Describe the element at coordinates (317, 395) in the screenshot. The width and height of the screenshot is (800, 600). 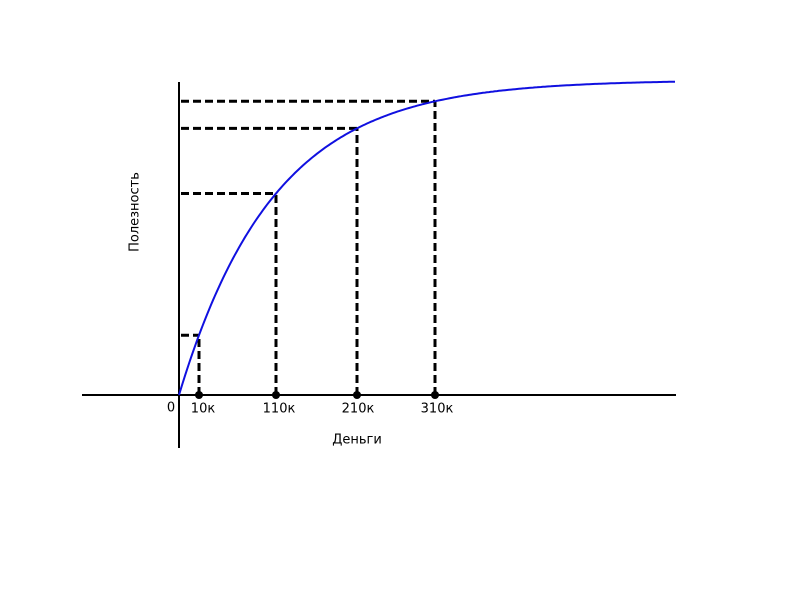
I see `points` at that location.